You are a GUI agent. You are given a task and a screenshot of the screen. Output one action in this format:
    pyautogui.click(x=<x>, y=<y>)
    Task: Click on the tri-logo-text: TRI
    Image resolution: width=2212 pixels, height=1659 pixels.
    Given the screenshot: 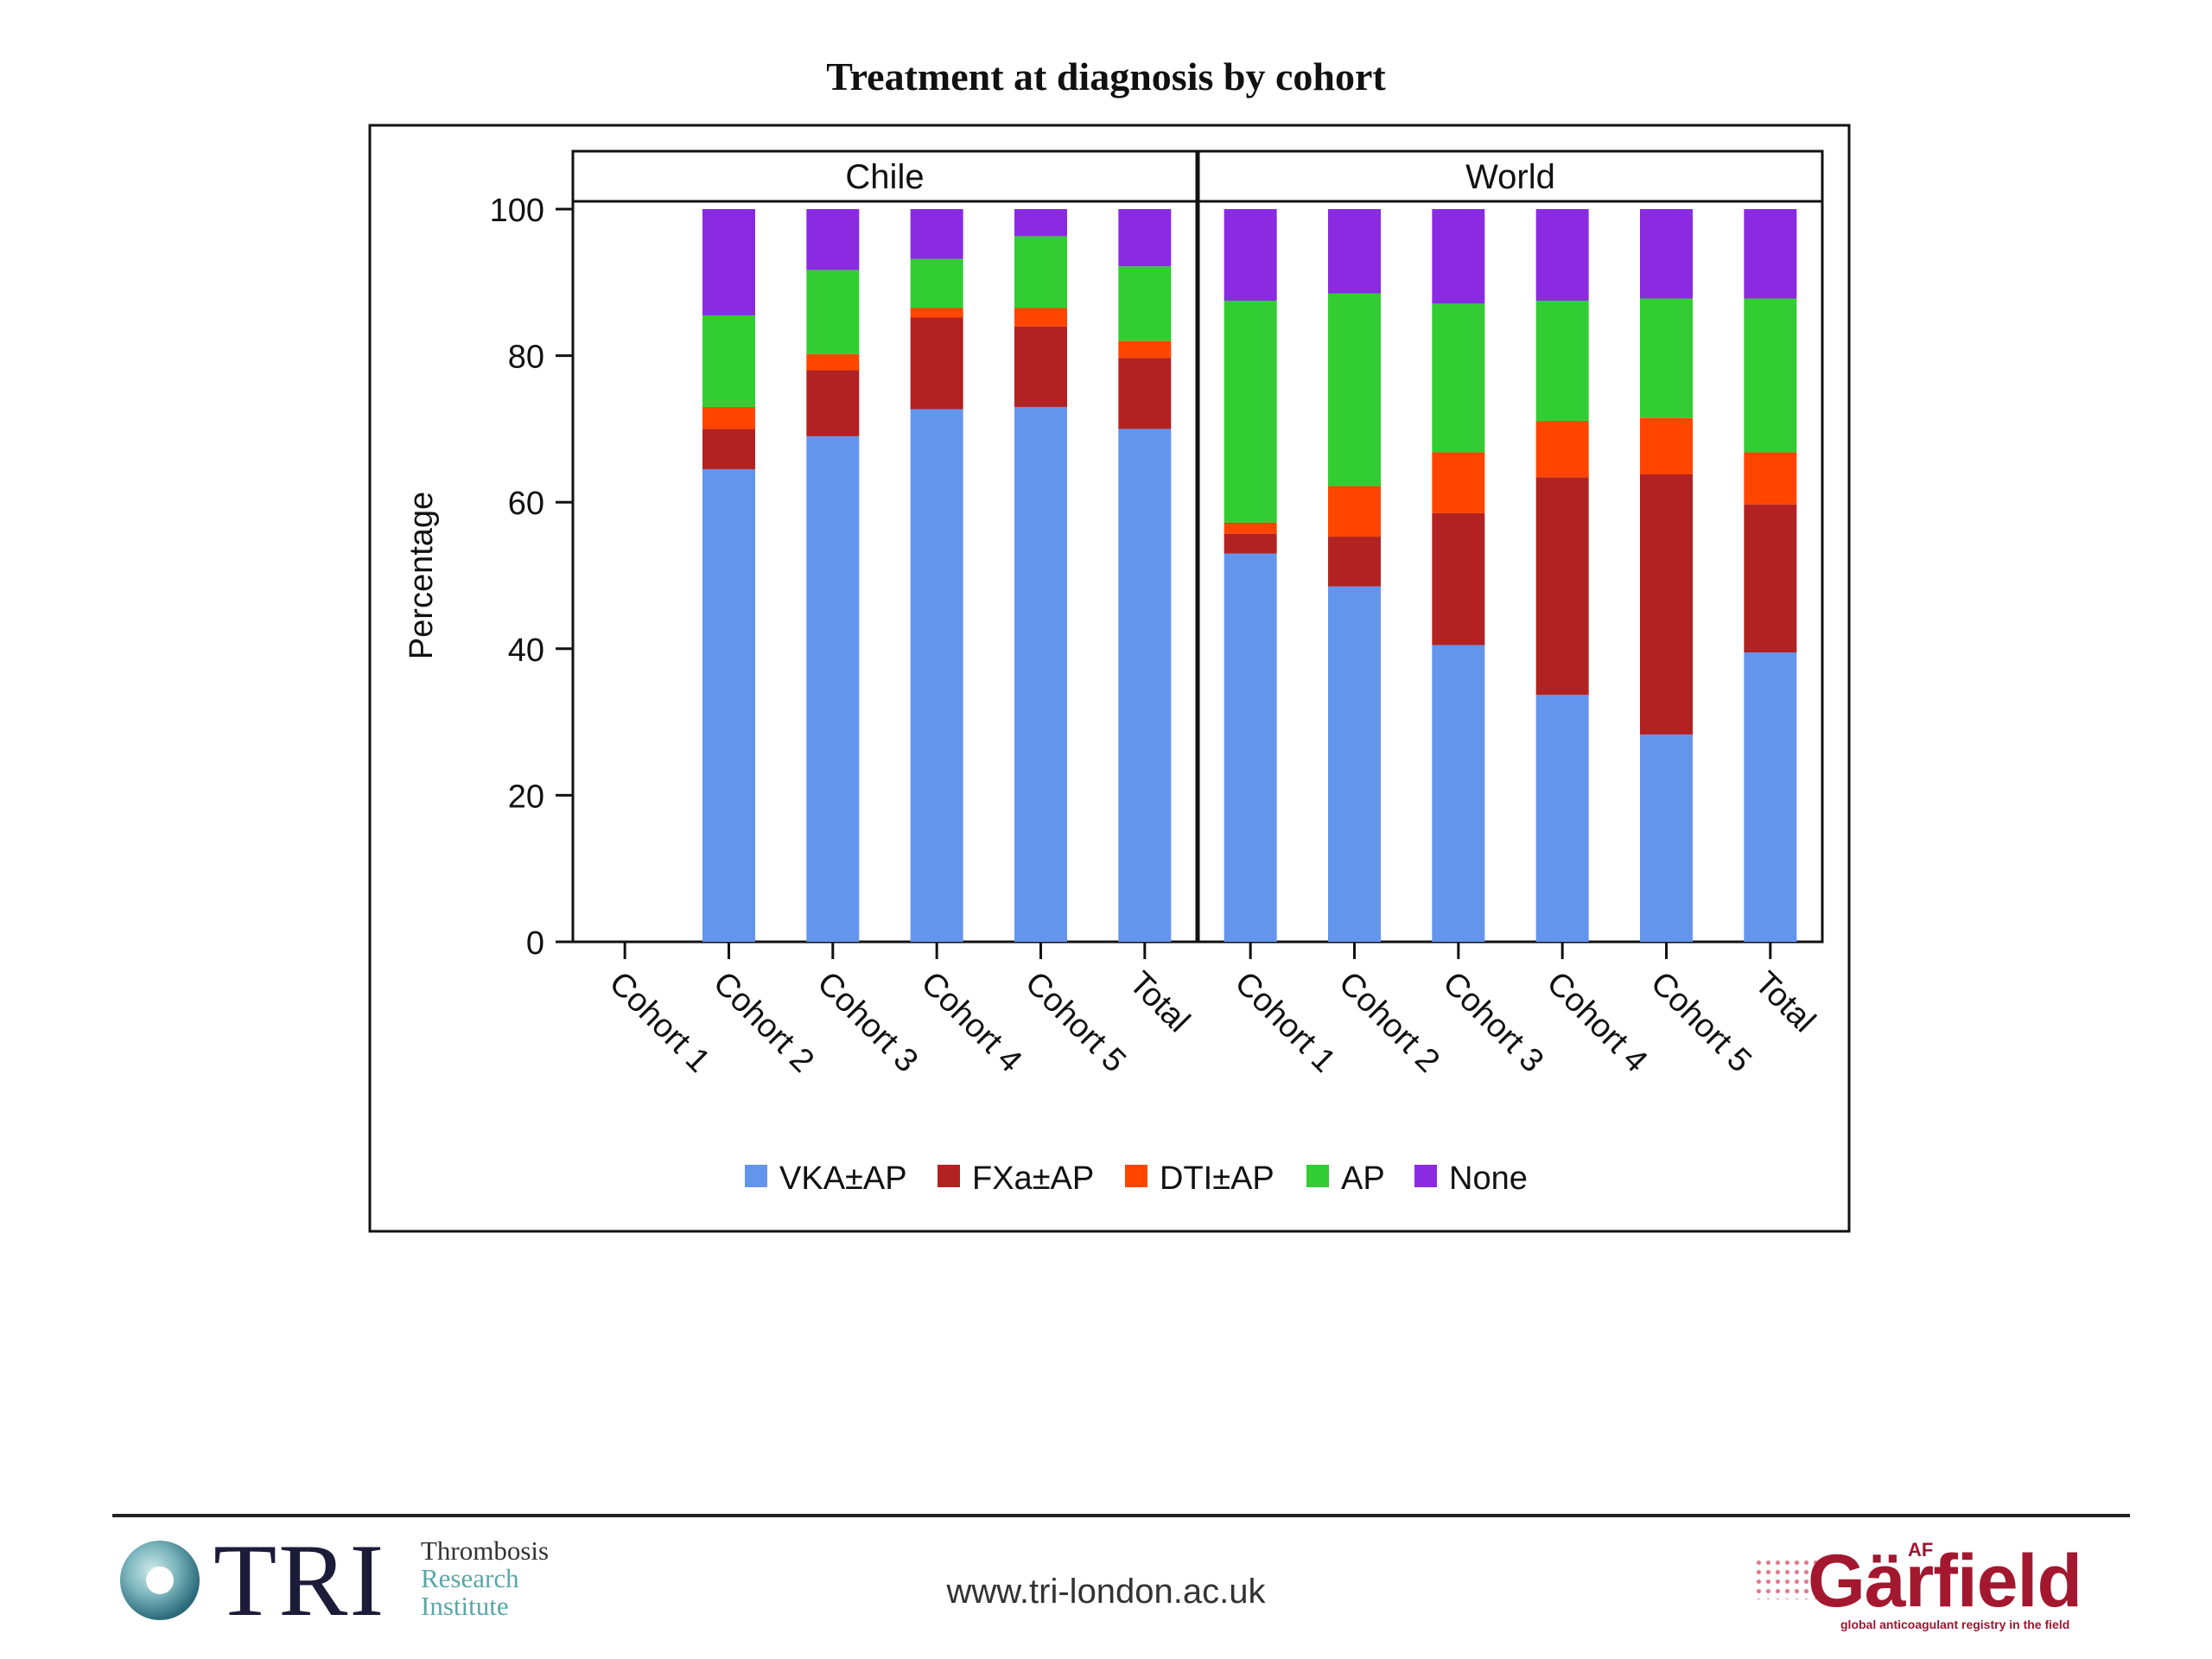 What is the action you would take?
    pyautogui.click(x=299, y=1579)
    